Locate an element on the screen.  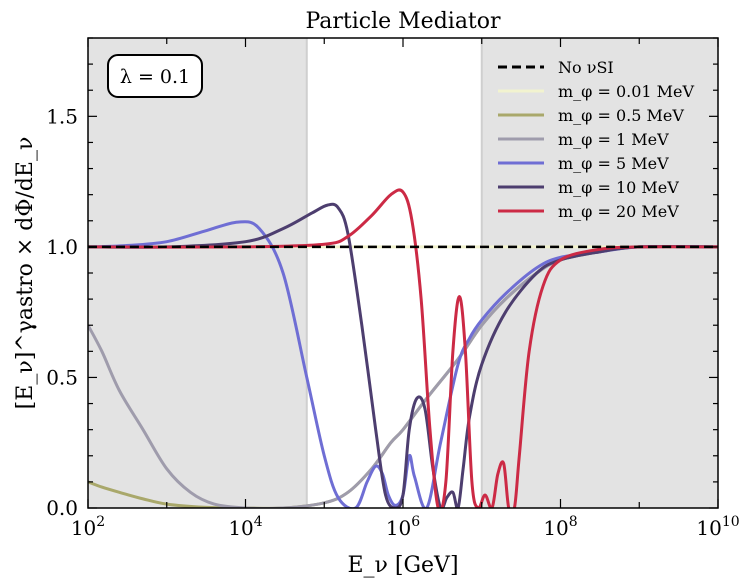
x-tick-label: 10¹⁰ is located at coordinates (717, 527).